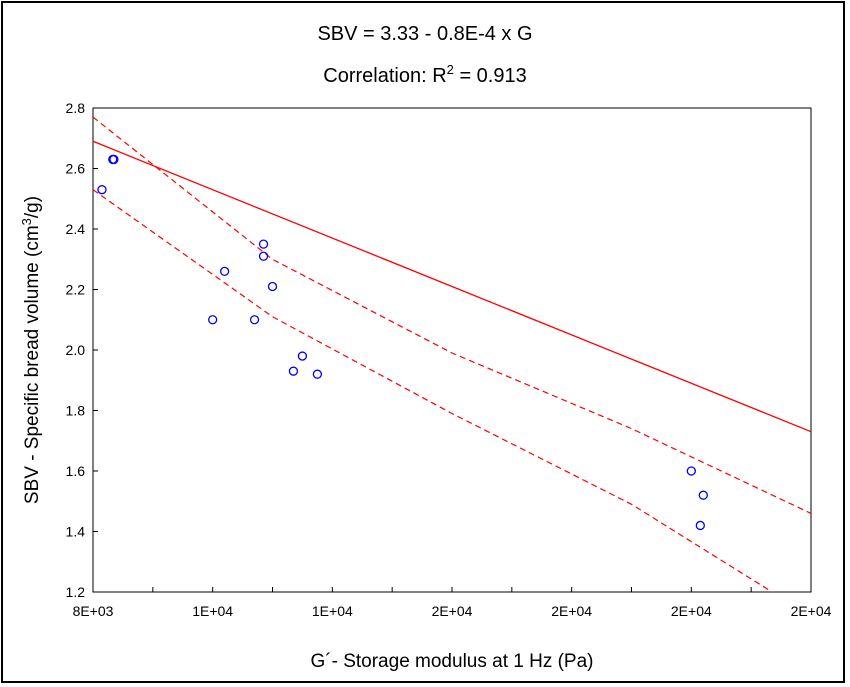  Describe the element at coordinates (424, 74) in the screenshot. I see `chart-title-line2: Correlation: R2 = 0.913` at that location.